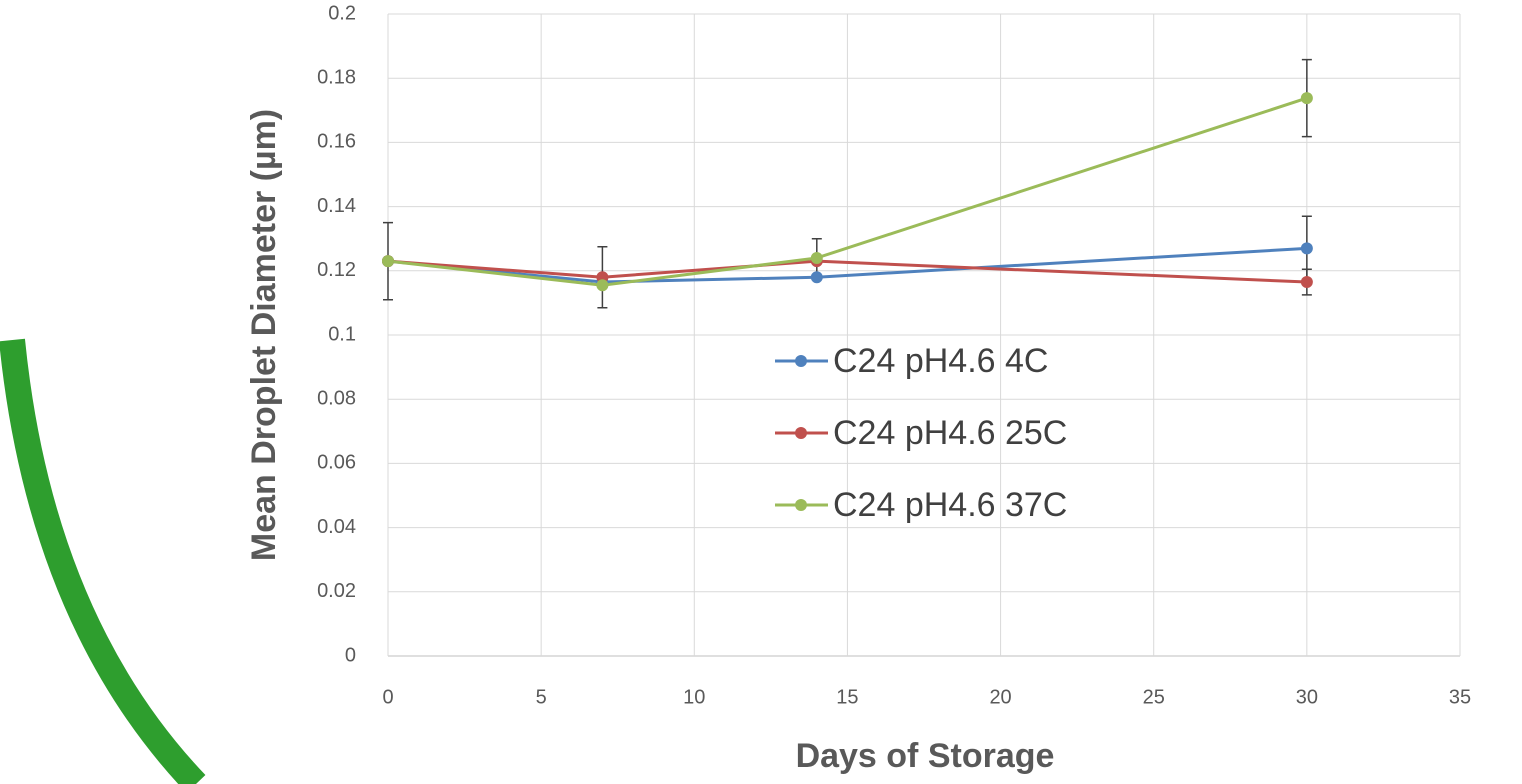  Describe the element at coordinates (264, 335) in the screenshot. I see `y-axis-title: Mean Droplet Diameter (µm)` at that location.